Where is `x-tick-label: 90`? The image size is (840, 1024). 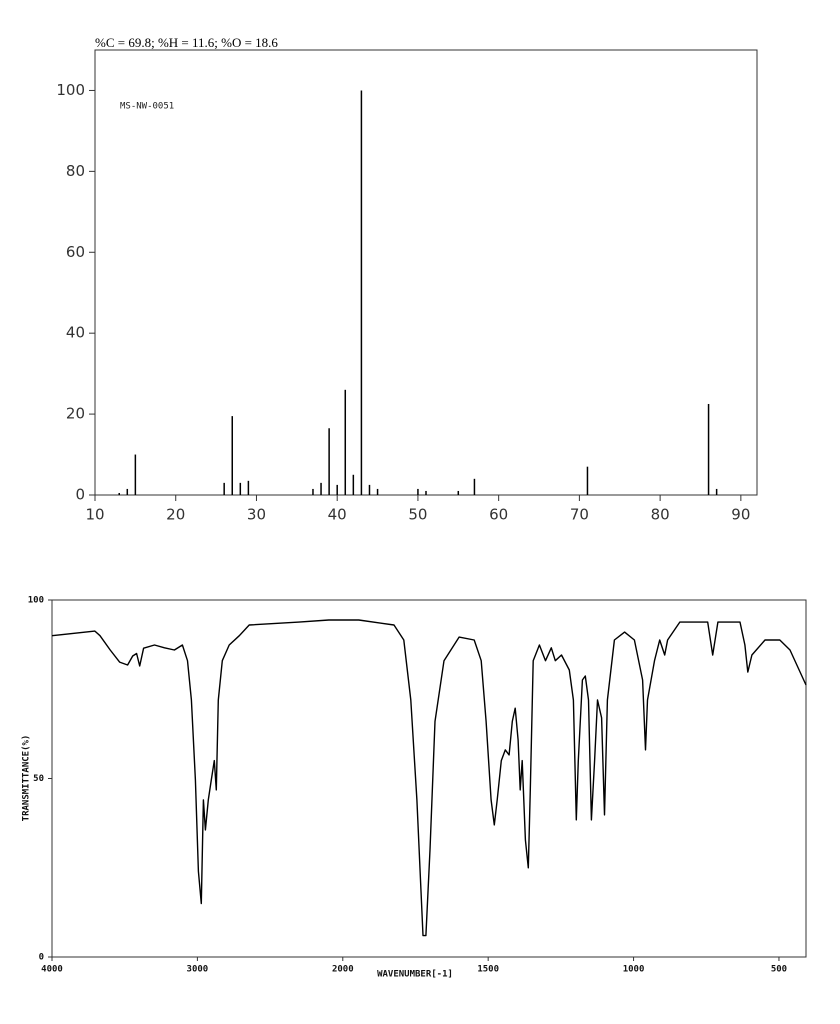
x-tick-label: 90 is located at coordinates (740, 515).